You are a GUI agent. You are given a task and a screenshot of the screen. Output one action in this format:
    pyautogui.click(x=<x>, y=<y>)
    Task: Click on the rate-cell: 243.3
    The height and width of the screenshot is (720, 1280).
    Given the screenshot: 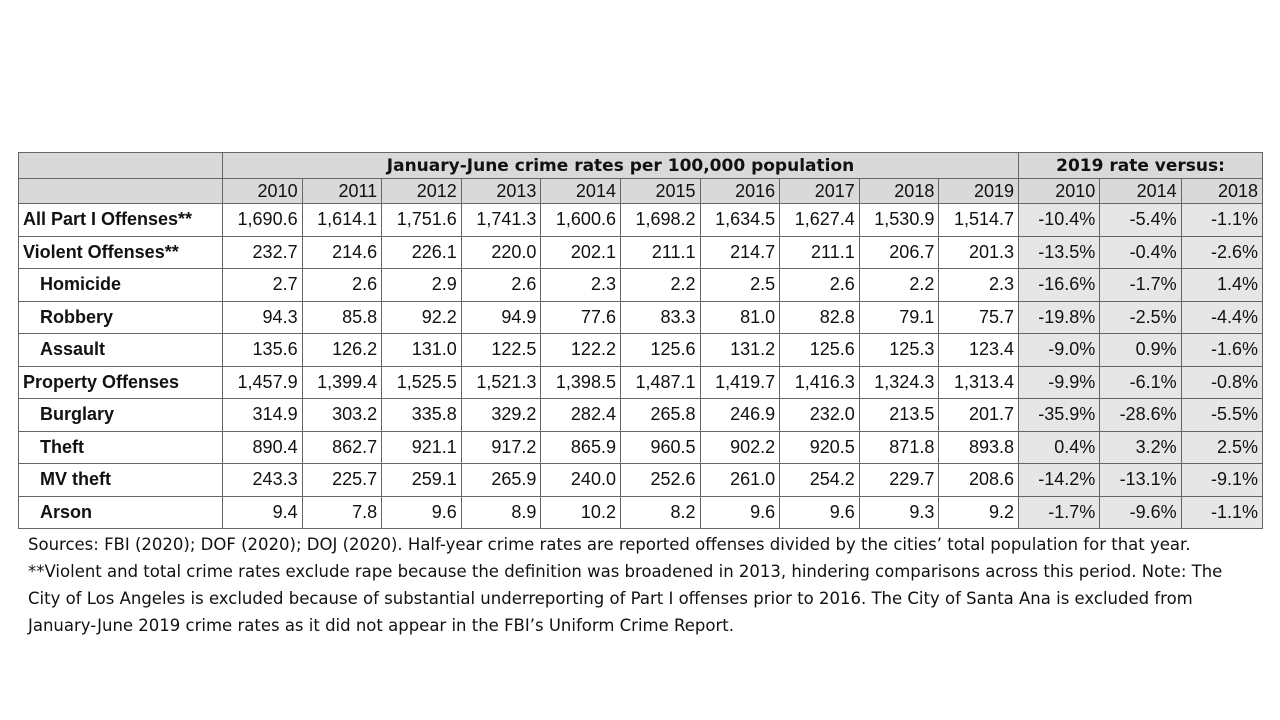 What is the action you would take?
    pyautogui.click(x=262, y=480)
    